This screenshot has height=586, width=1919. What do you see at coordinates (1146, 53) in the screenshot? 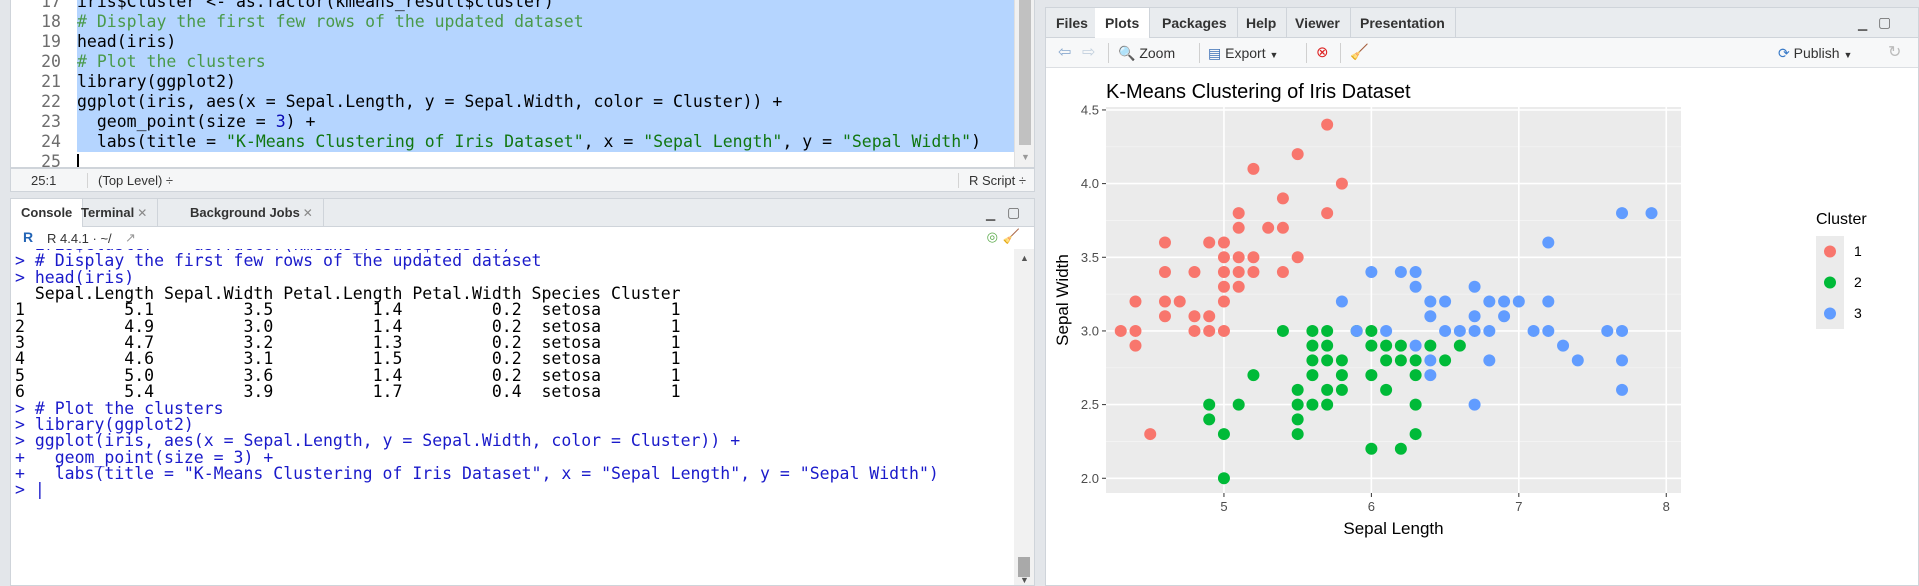
I see `zoom-button: 🔍 Zoom` at bounding box center [1146, 53].